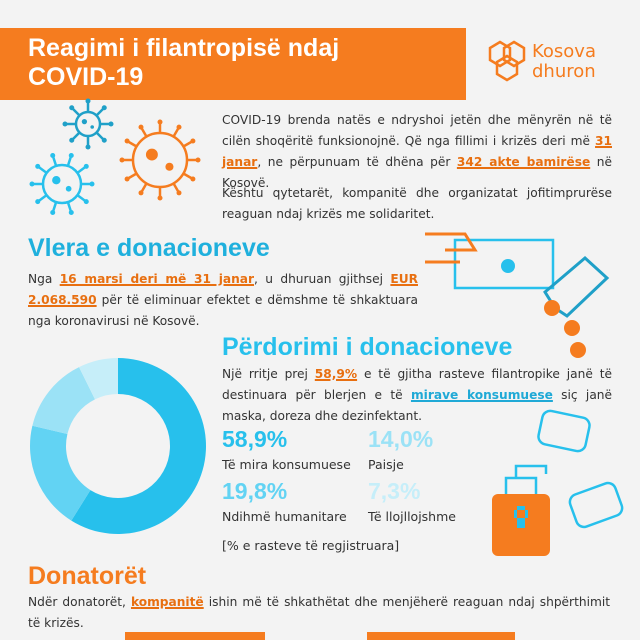 The height and width of the screenshot is (640, 640). What do you see at coordinates (336, 374) in the screenshot?
I see `highlight: 58,9%` at bounding box center [336, 374].